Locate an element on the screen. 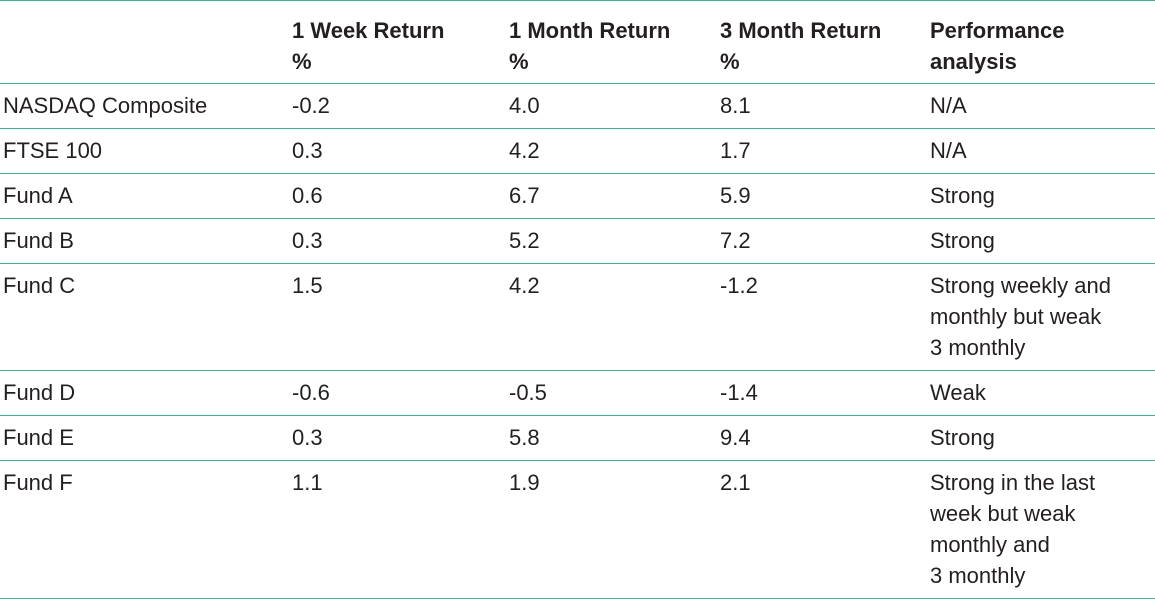  header-3-month-return: 3 Month Return% is located at coordinates (825, 42).